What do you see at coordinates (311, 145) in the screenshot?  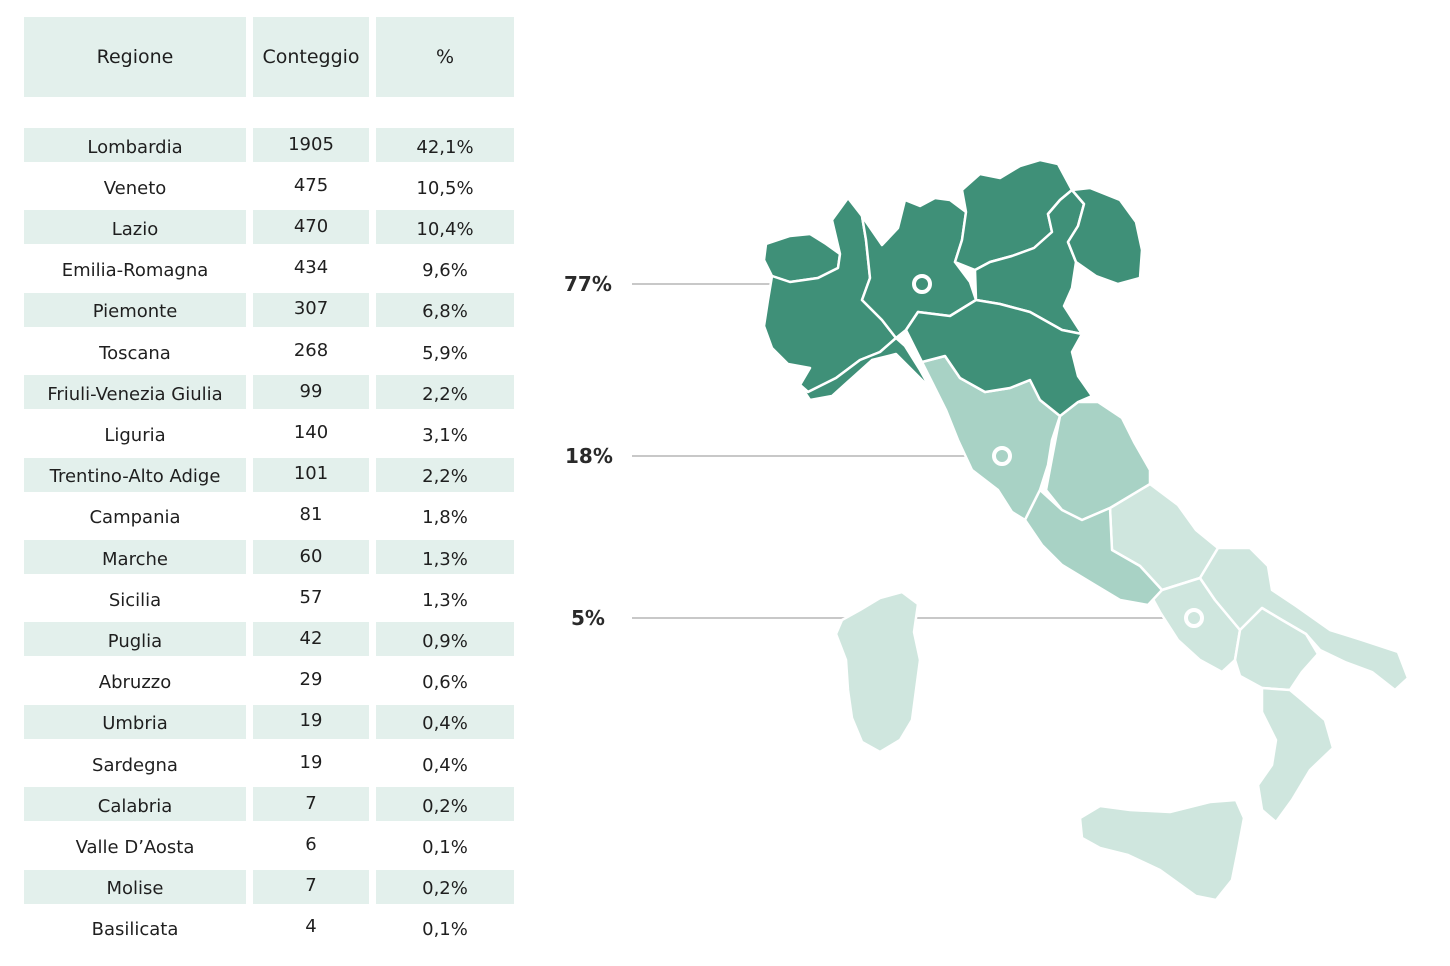 I see `cell-count: 1905` at bounding box center [311, 145].